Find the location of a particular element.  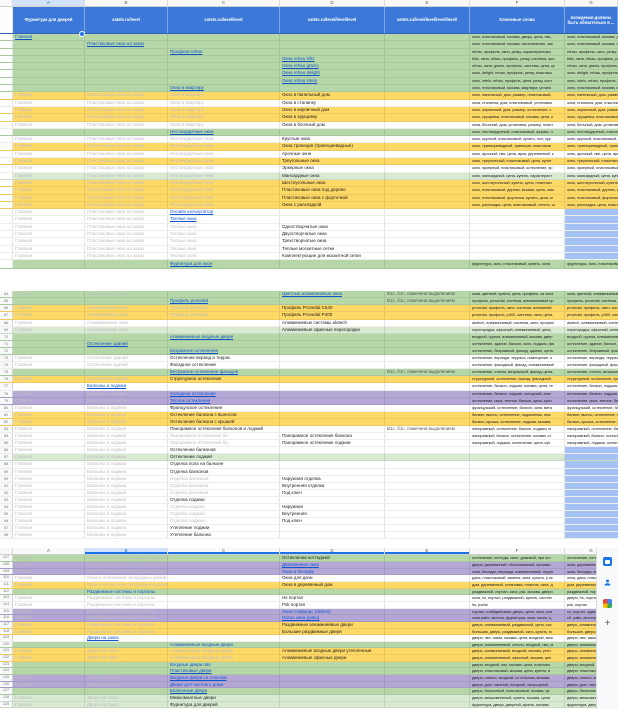

cell-c: Остекление балконов is located at coordinates (224, 450).